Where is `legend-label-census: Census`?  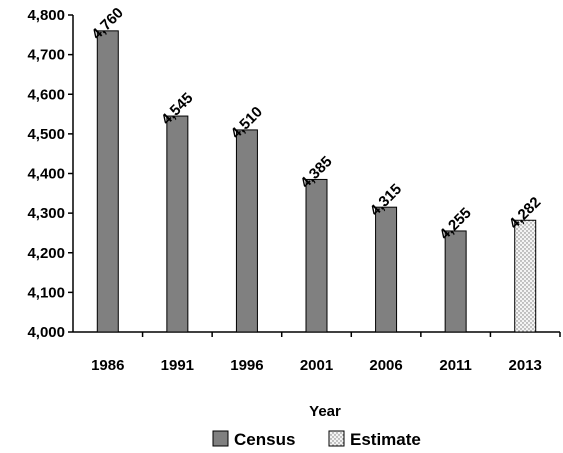 legend-label-census: Census is located at coordinates (264, 439).